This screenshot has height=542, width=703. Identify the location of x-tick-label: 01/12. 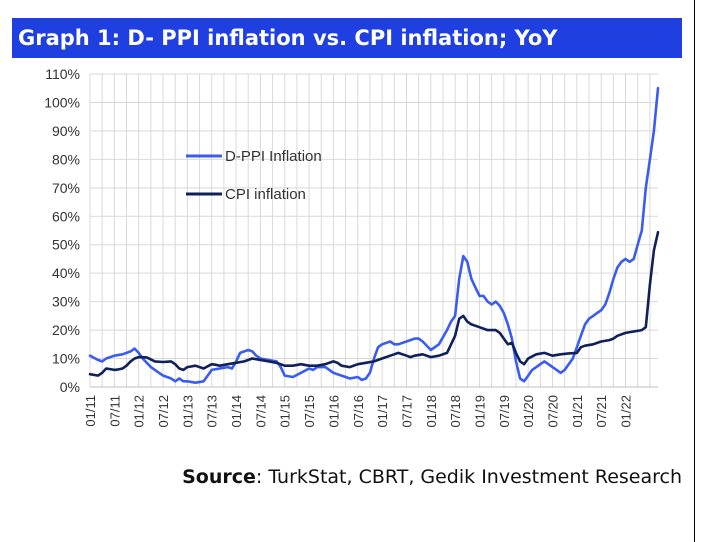
(139, 411).